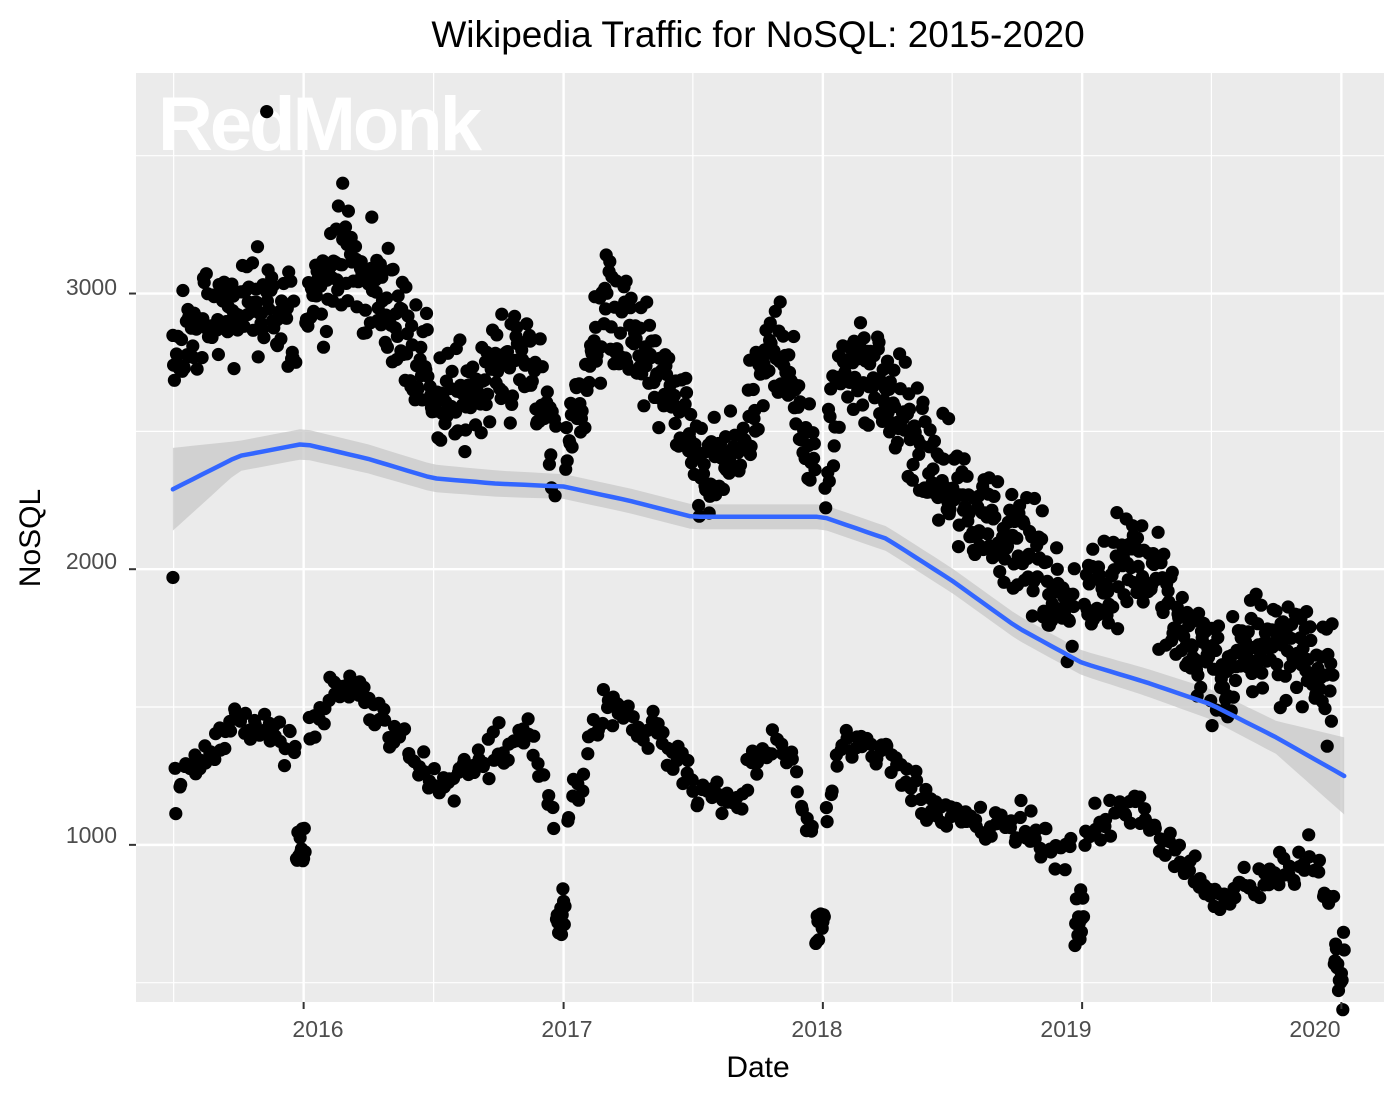 Image resolution: width=1400 pixels, height=1101 pixels. I want to click on y-tick-label-3000: 3000, so click(91, 287).